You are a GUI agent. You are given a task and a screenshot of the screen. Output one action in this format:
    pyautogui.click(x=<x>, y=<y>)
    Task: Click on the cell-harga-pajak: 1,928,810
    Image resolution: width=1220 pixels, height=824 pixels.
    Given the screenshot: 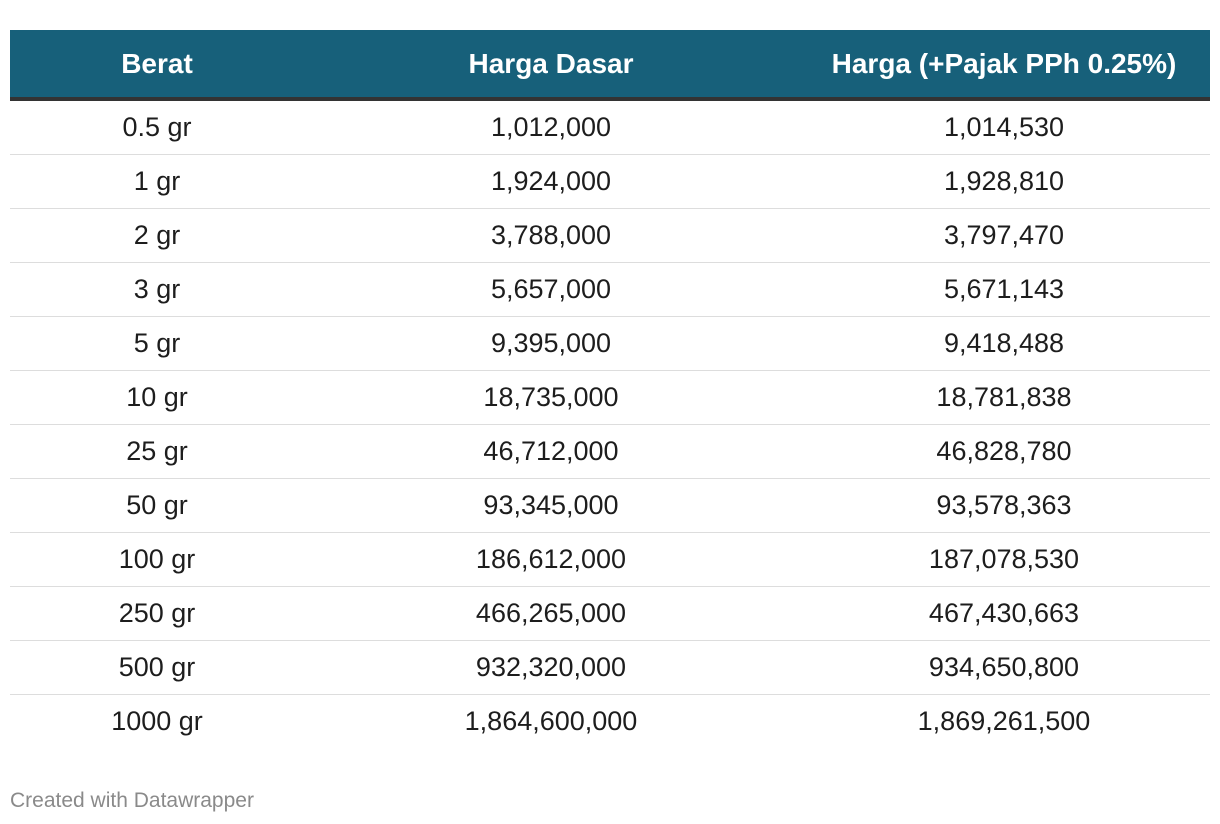 What is the action you would take?
    pyautogui.click(x=1004, y=181)
    